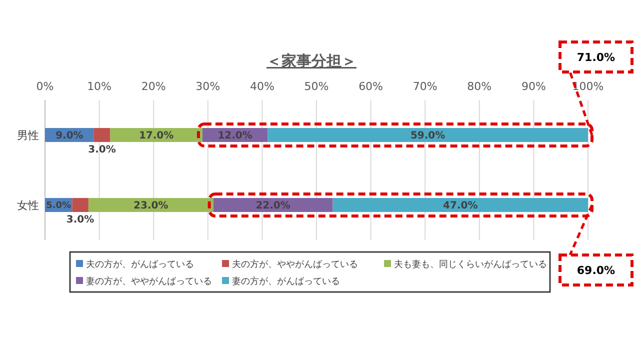 This screenshot has height=351, width=640. What do you see at coordinates (99, 86) in the screenshot?
I see `x-tick-label: 10%` at bounding box center [99, 86].